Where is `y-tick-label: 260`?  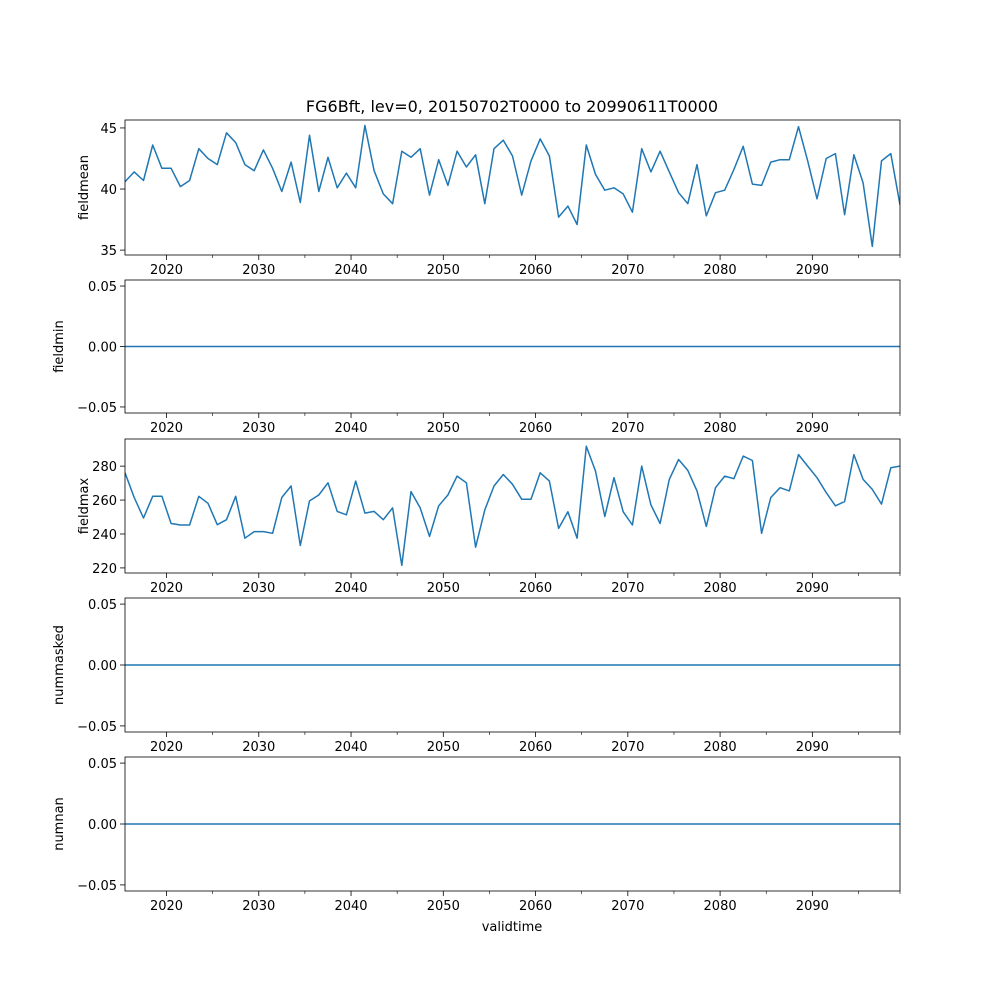 y-tick-label: 260 is located at coordinates (104, 501).